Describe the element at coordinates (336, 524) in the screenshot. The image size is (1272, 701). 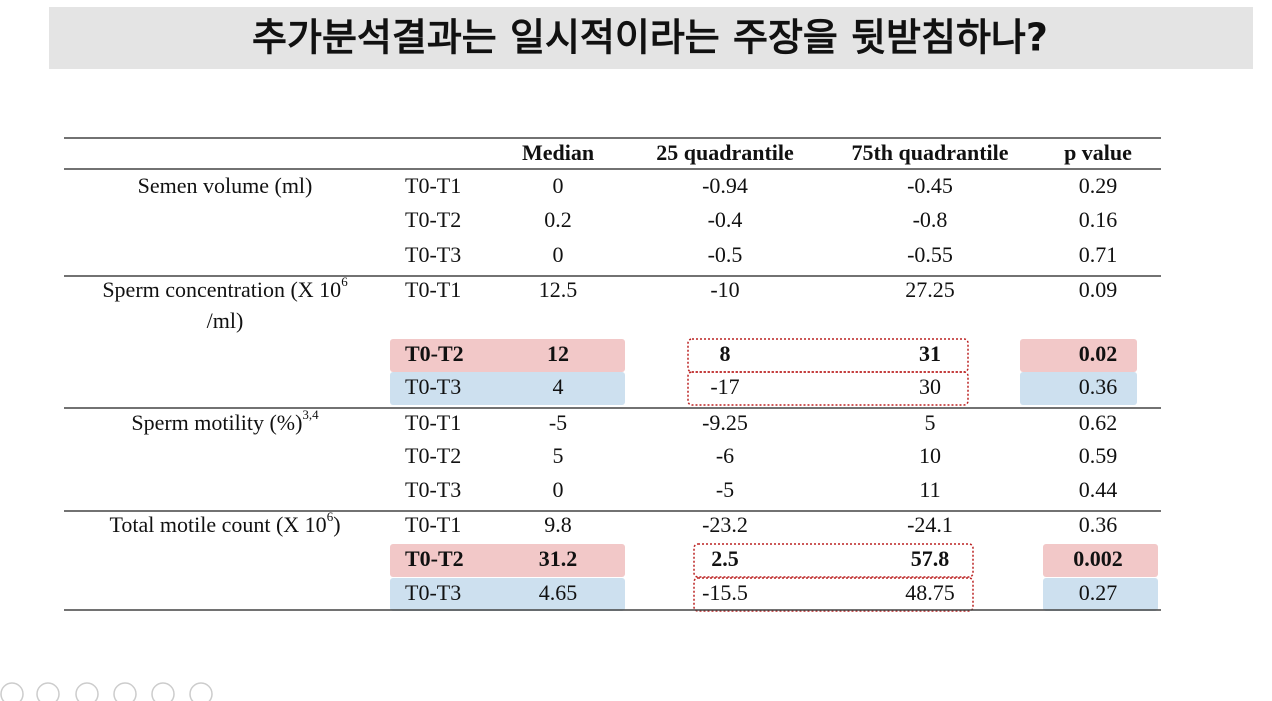
I see `group-label-end: )` at that location.